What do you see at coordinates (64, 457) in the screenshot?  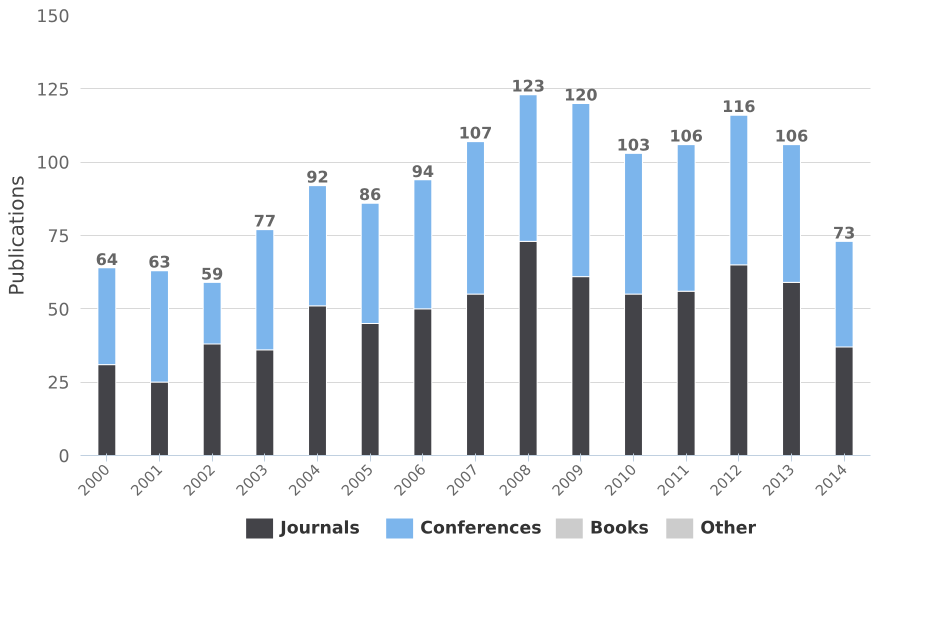 I see `y-tick-label: 0` at bounding box center [64, 457].